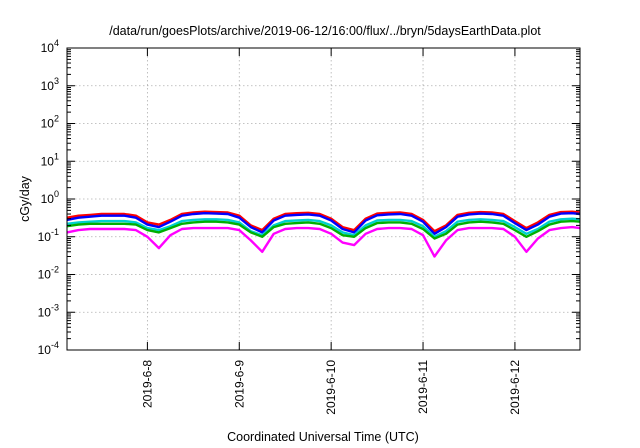  What do you see at coordinates (48, 273) in the screenshot?
I see `y-tick-label: 10⁻²` at bounding box center [48, 273].